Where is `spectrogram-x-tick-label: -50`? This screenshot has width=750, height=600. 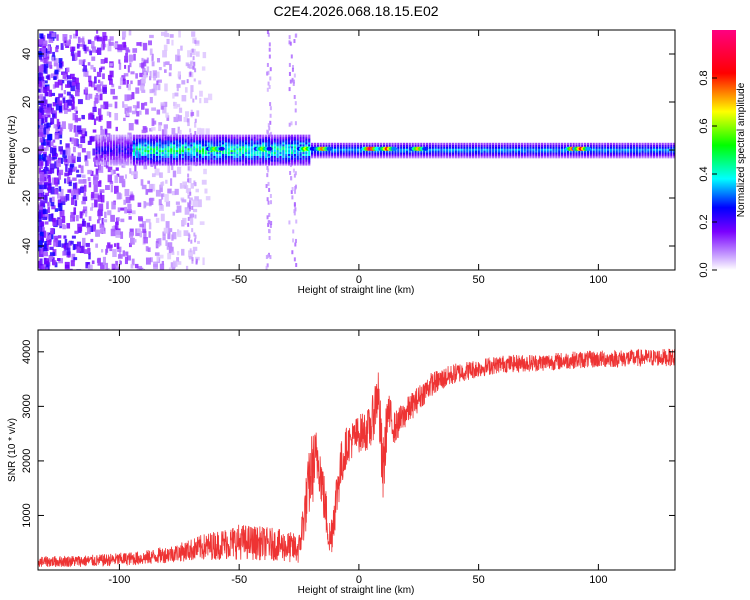
spectrogram-x-tick-label: -50 is located at coordinates (239, 280).